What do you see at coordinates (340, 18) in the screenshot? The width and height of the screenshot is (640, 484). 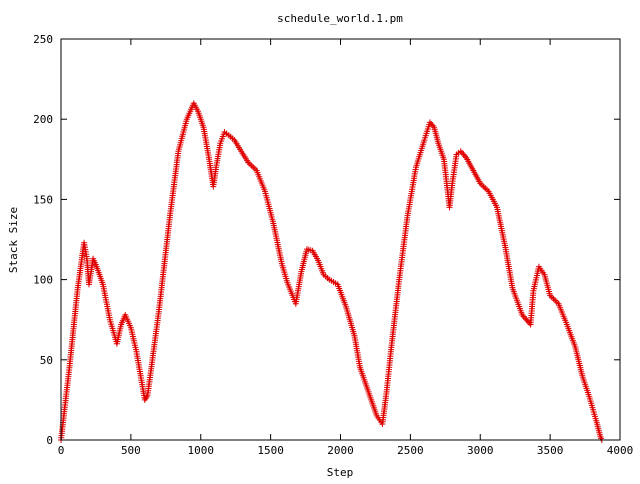 I see `chart-title: schedule_world.1.pm` at bounding box center [340, 18].